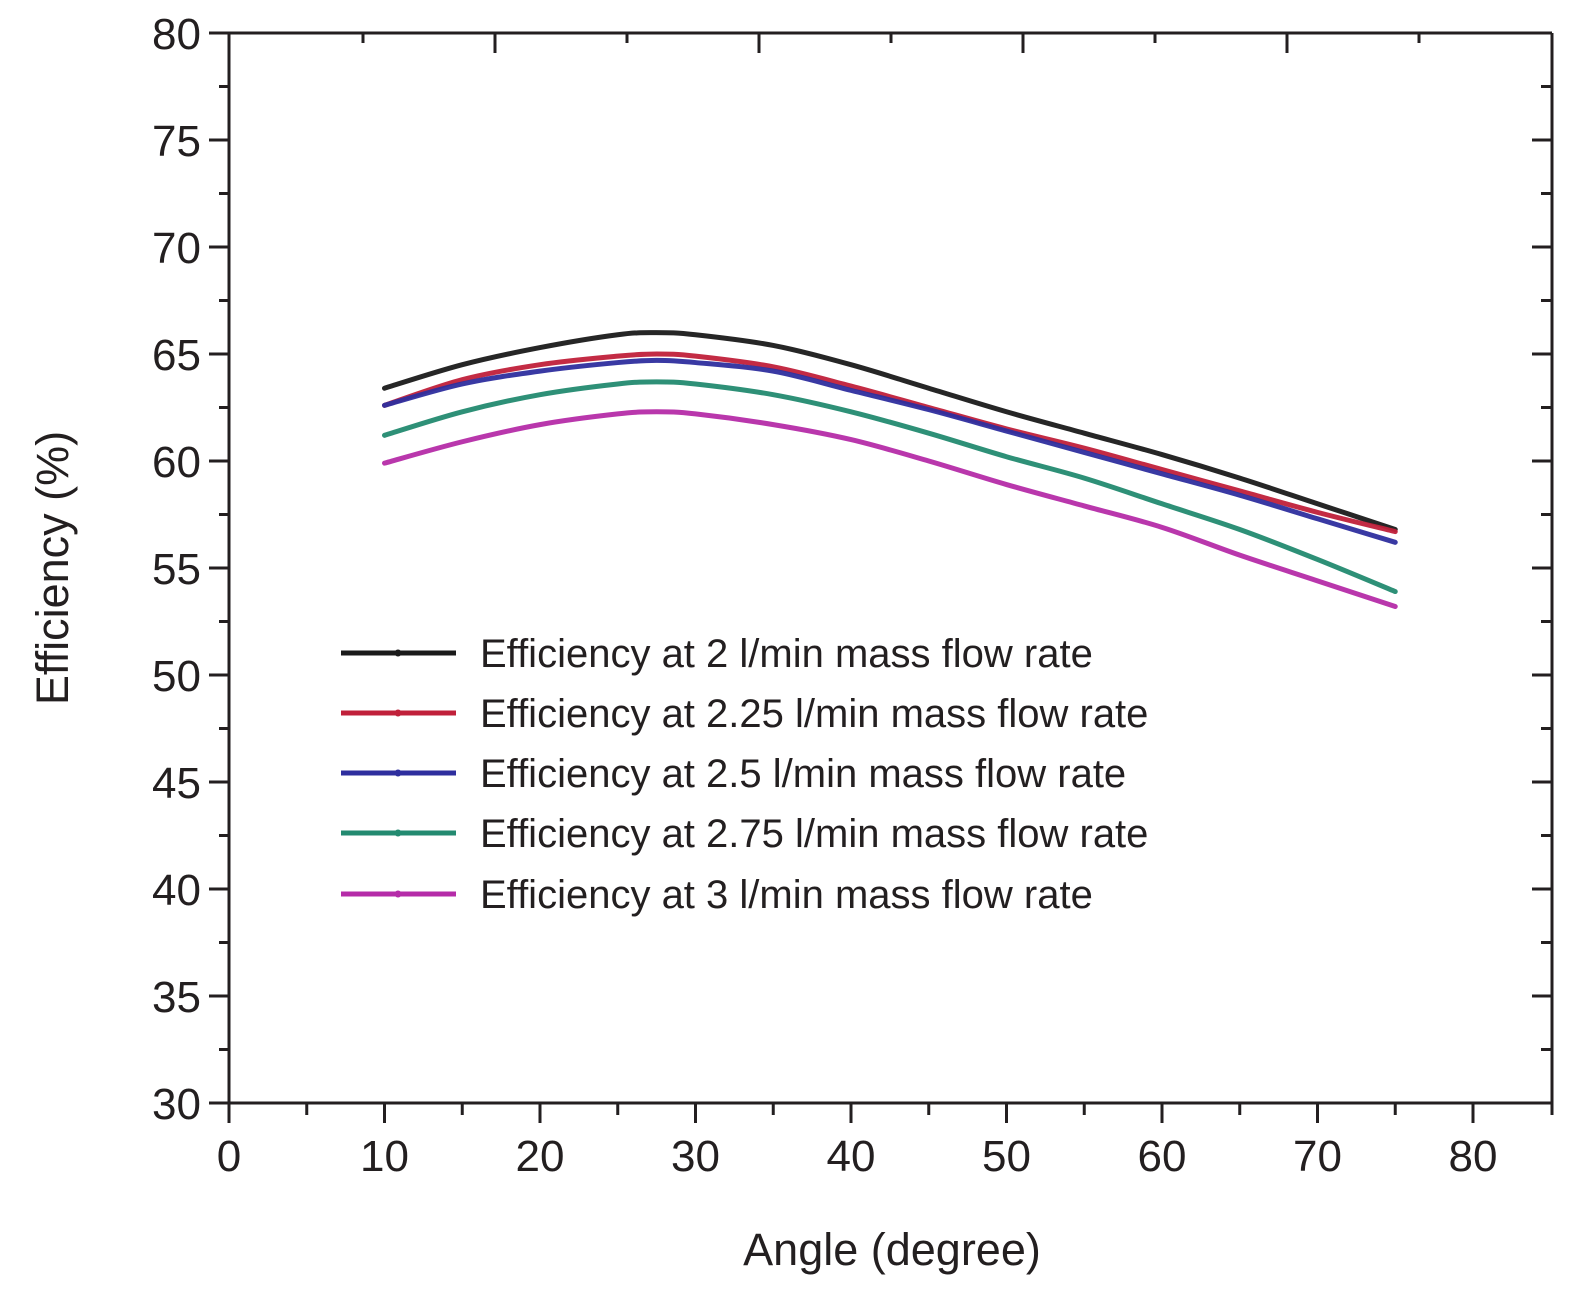  What do you see at coordinates (176, 248) in the screenshot?
I see `y-tick-label: 70` at bounding box center [176, 248].